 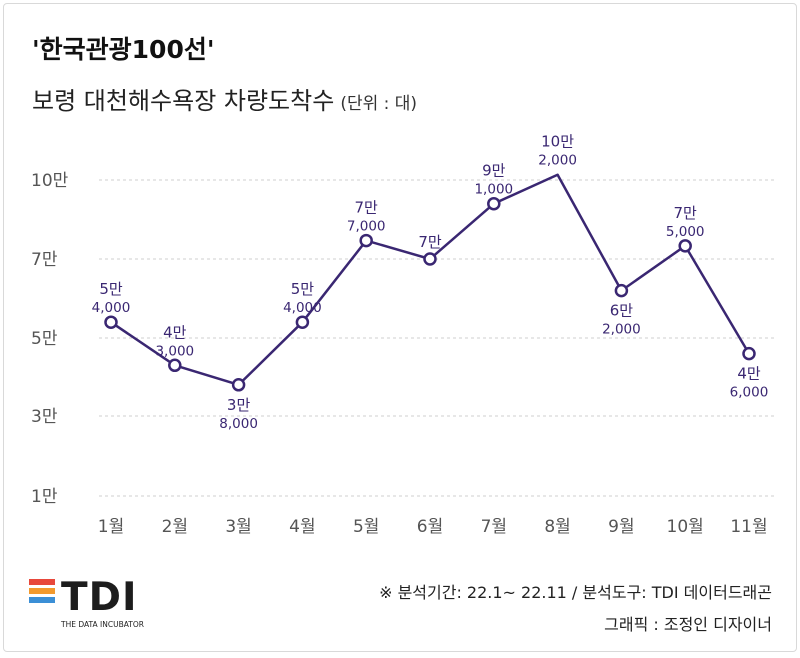 What do you see at coordinates (42, 600) in the screenshot?
I see `logo-bar-blue` at bounding box center [42, 600].